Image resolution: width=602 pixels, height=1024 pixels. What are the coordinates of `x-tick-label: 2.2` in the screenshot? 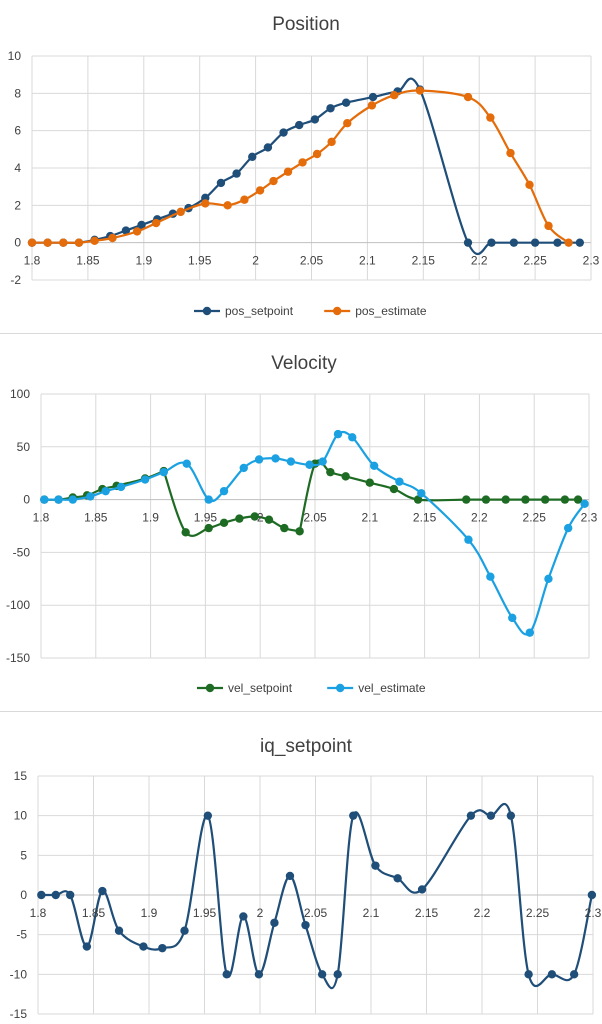 It's located at (482, 913).